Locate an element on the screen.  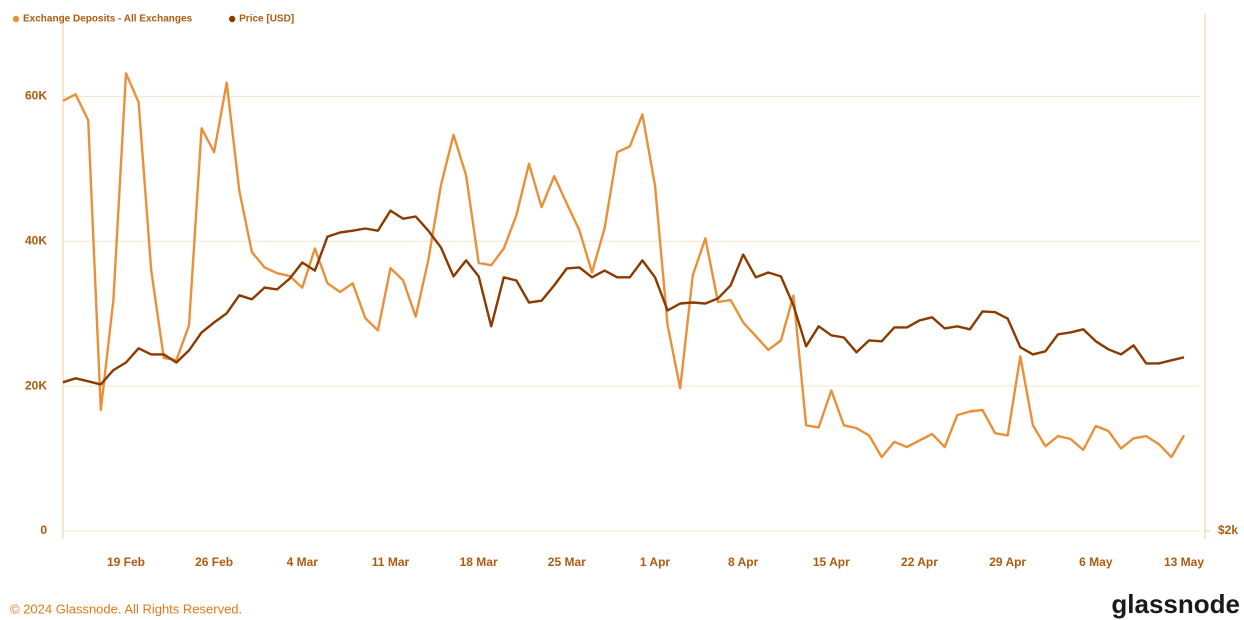
y-tick-label: 0 is located at coordinates (43, 530).